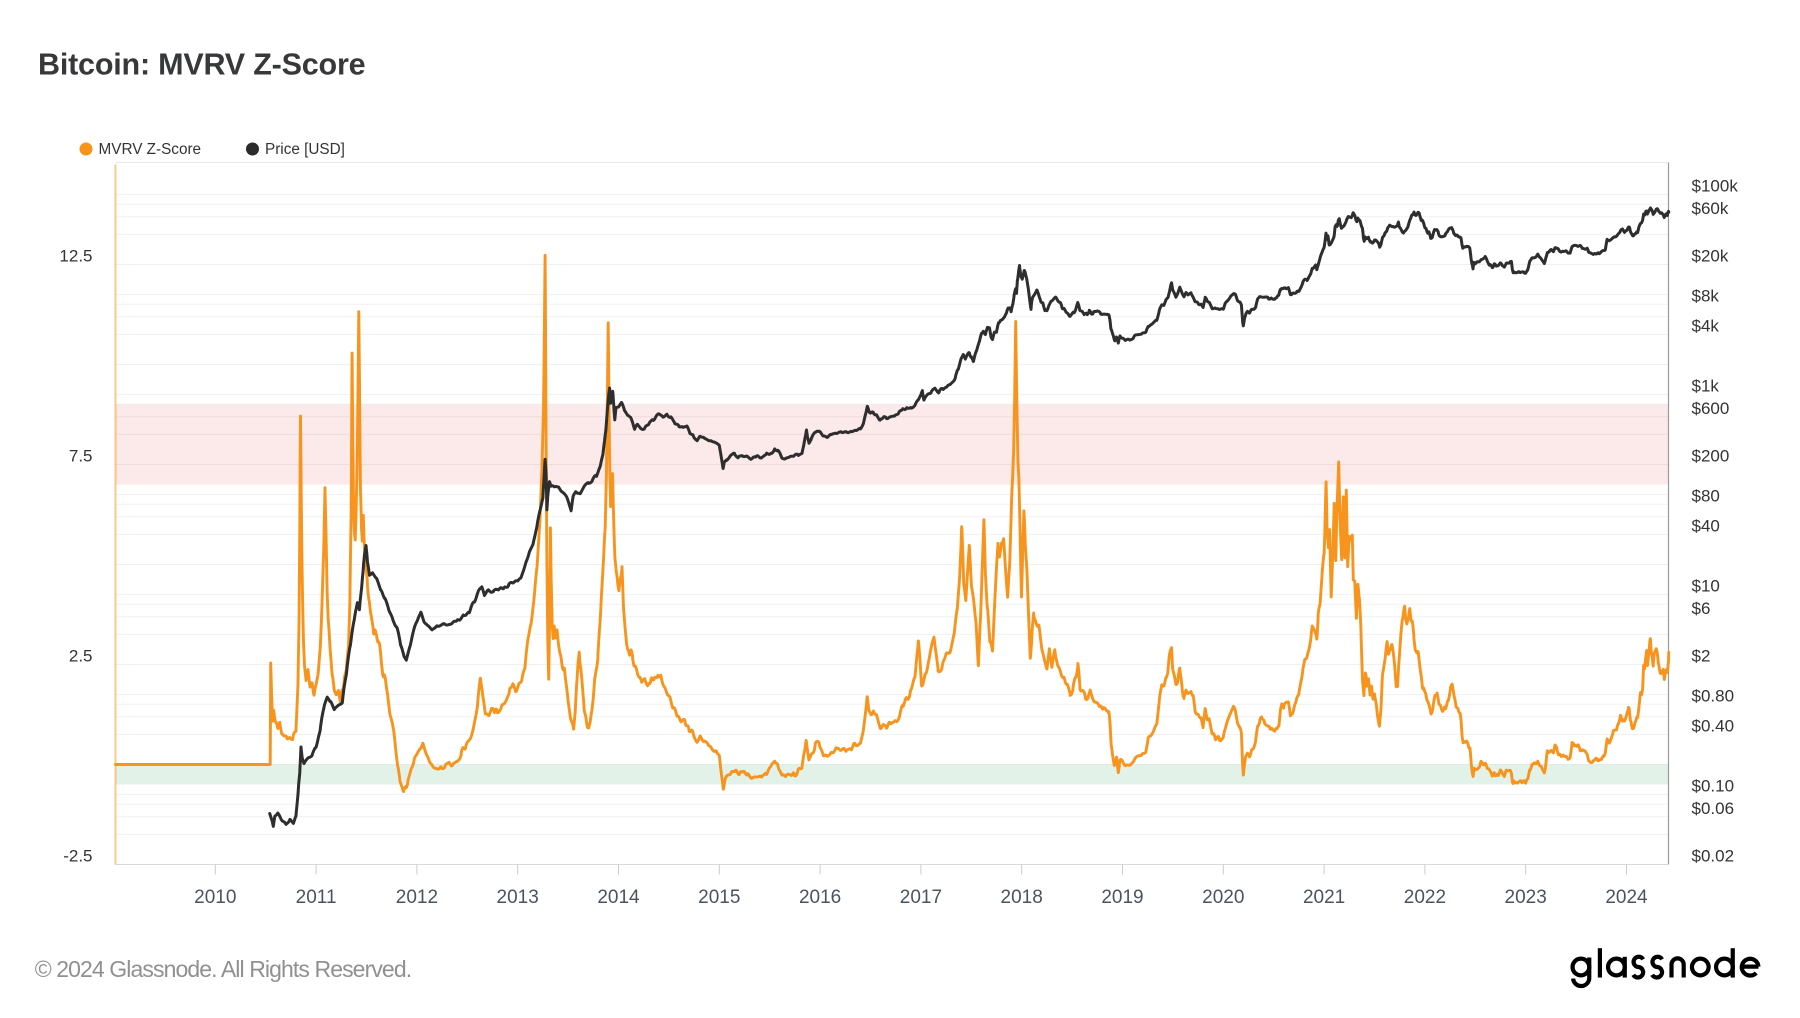 This screenshot has height=1018, width=1800. Describe the element at coordinates (1324, 897) in the screenshot. I see `svg-text: 2021` at that location.